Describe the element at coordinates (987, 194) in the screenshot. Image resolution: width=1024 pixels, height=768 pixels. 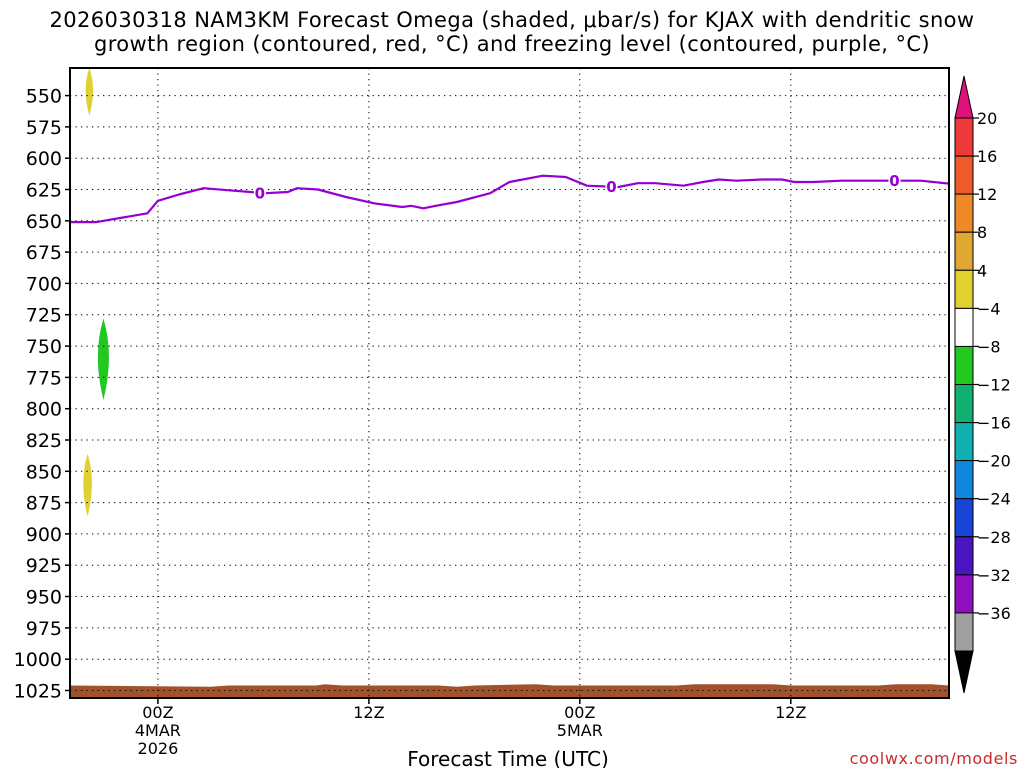
I see `colorbar-label: 12` at that location.